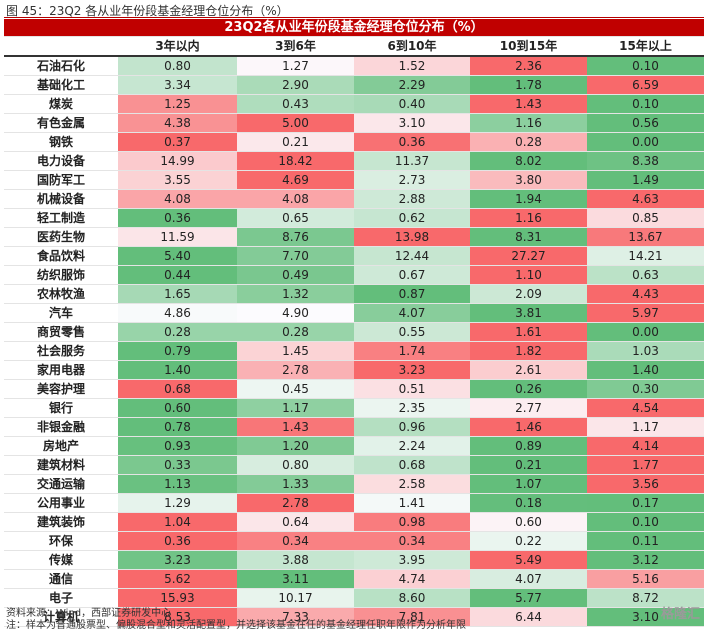  Describe the element at coordinates (645, 560) in the screenshot. I see `table-cell: 3.12` at that location.